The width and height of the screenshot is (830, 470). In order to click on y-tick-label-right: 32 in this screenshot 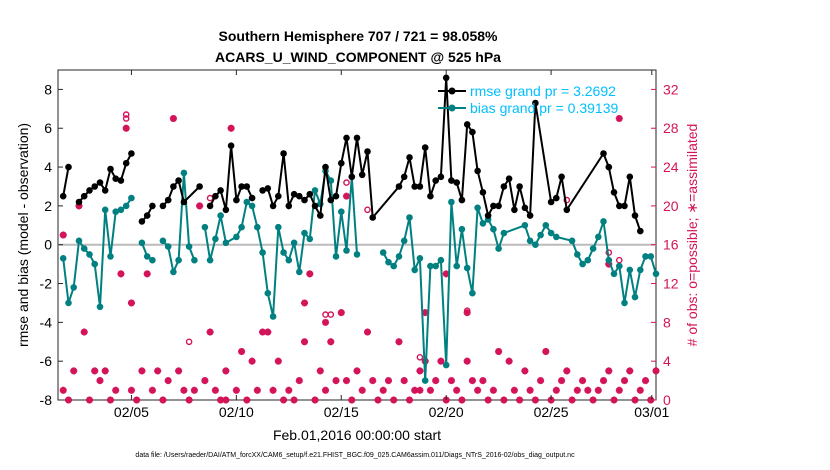, I will do `click(671, 89)`.